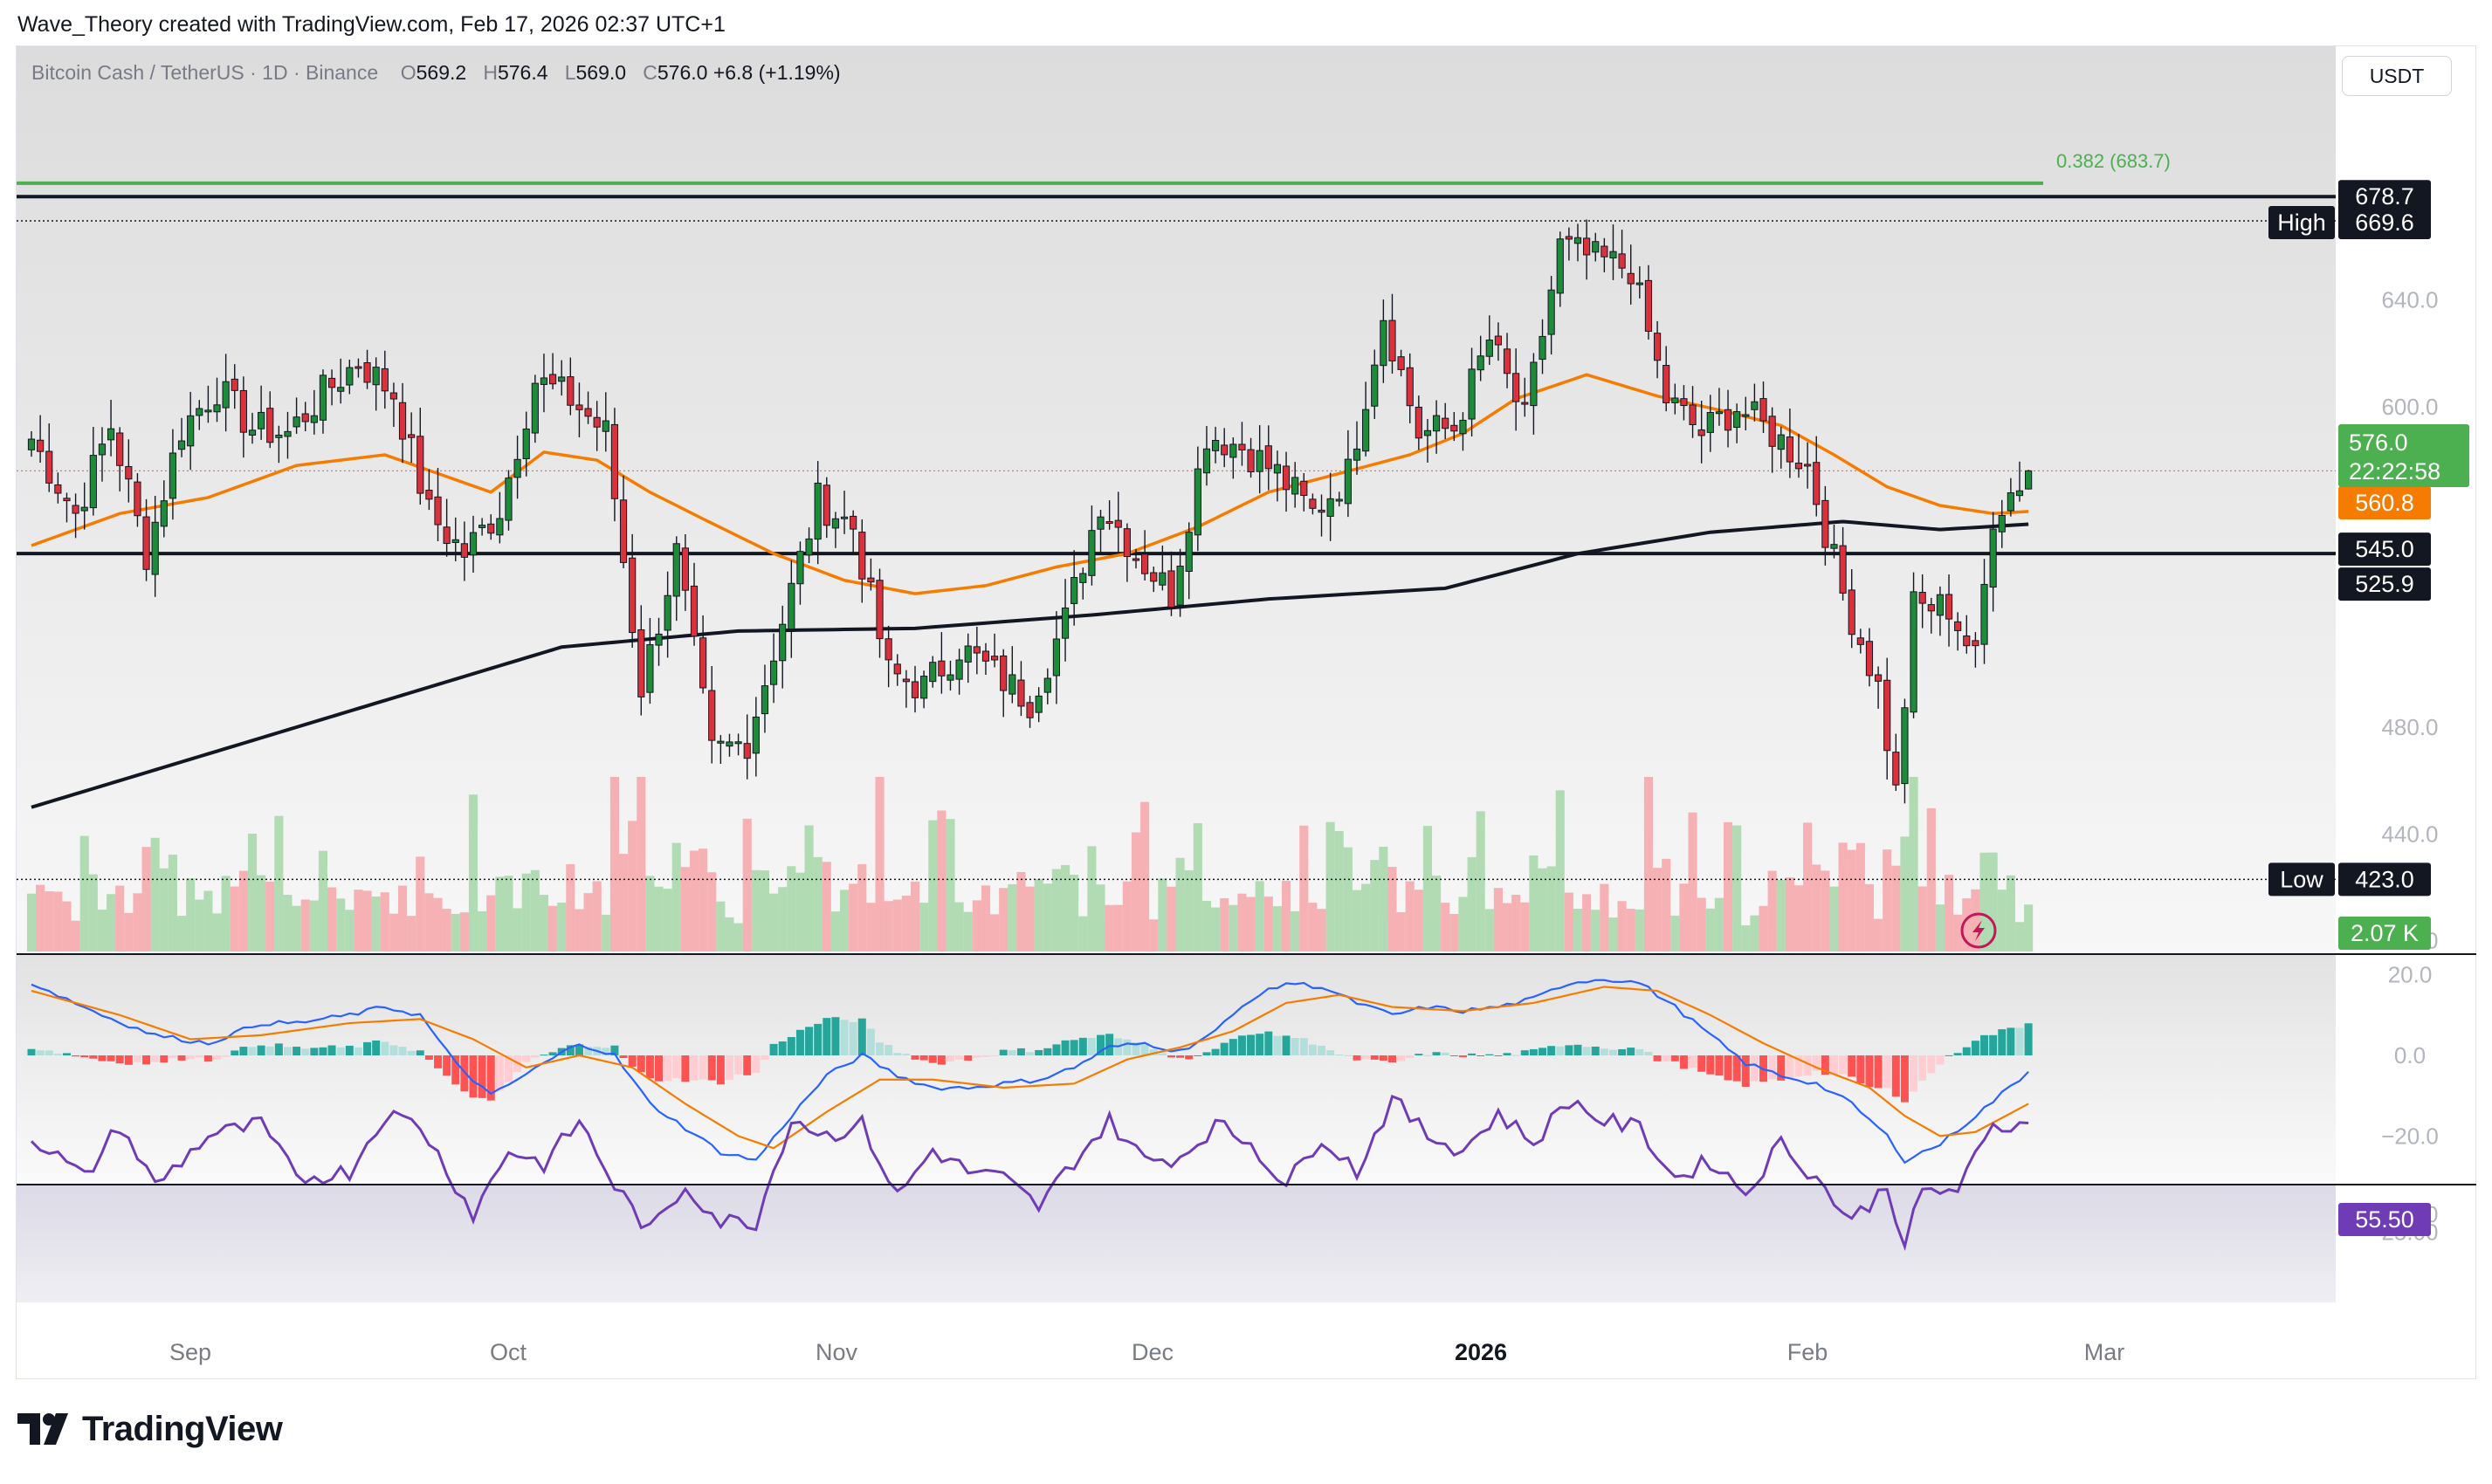  What do you see at coordinates (2385, 1220) in the screenshot?
I see `rsi-value-tag: 55.50` at bounding box center [2385, 1220].